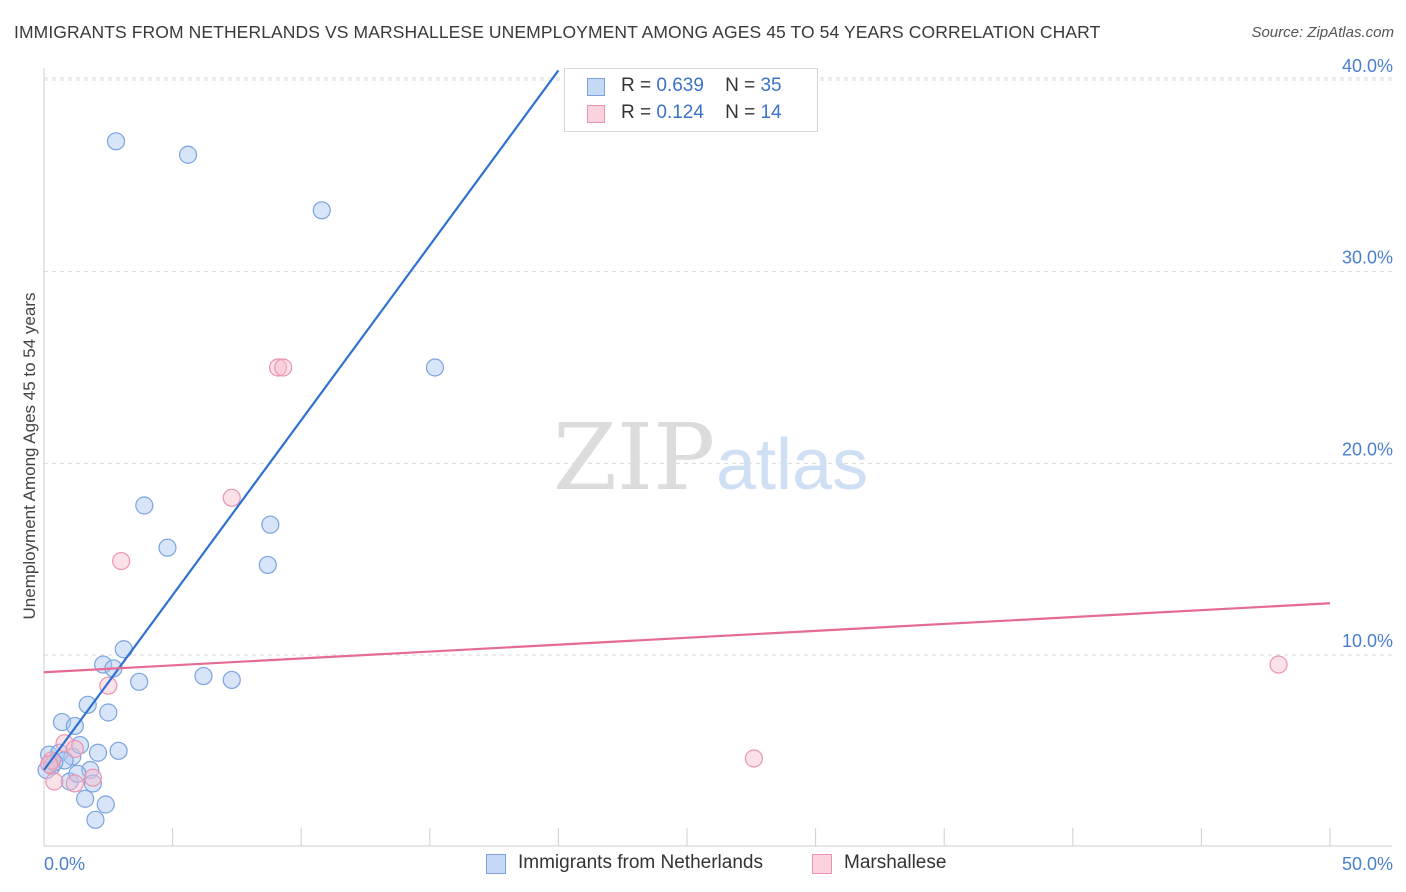  What do you see at coordinates (596, 114) in the screenshot?
I see `legend-swatch-pink` at bounding box center [596, 114].